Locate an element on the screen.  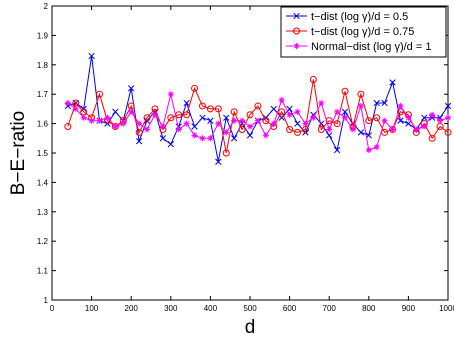
y-tick-label: 1.5 is located at coordinates (43, 153).